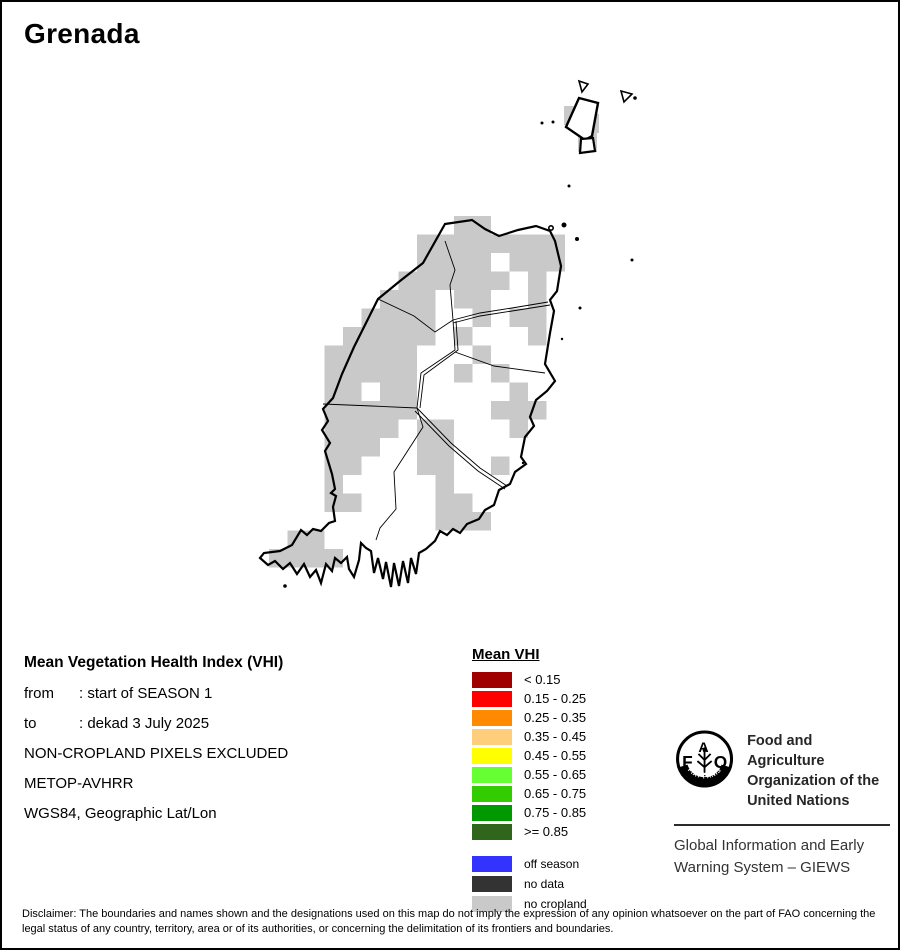 This screenshot has width=900, height=950. I want to click on island-outline, so click(410, 403).